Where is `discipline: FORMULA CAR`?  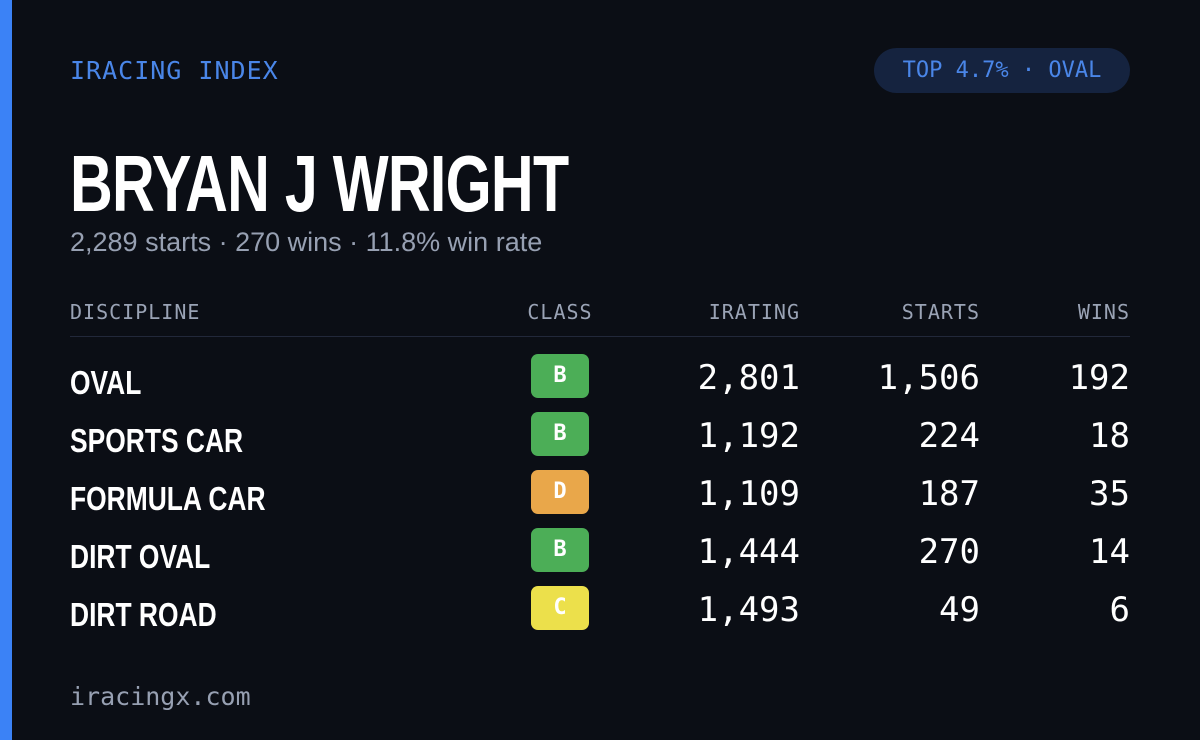 discipline: FORMULA CAR is located at coordinates (168, 498).